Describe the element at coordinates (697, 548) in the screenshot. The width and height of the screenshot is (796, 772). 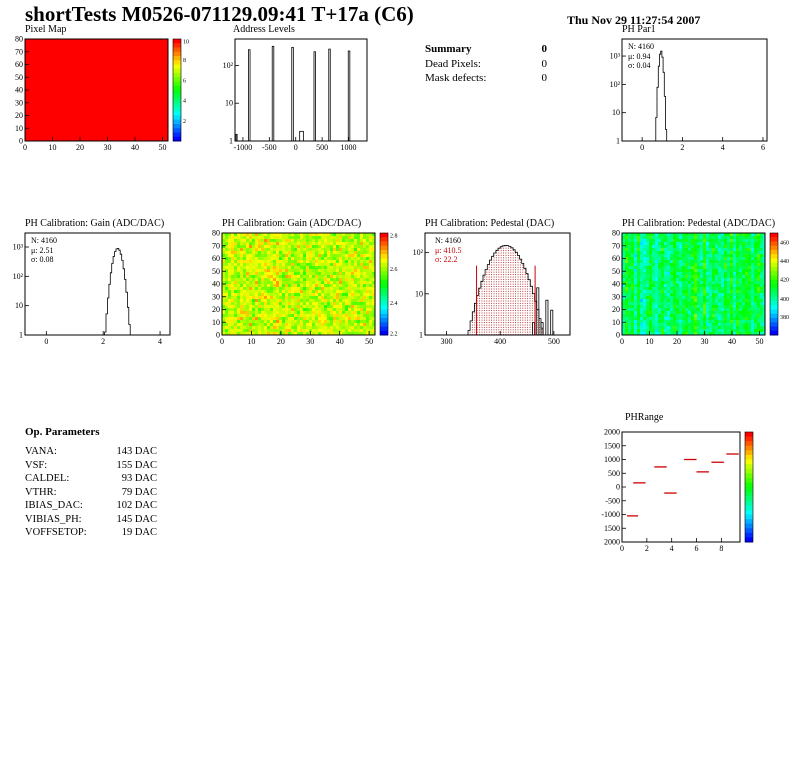
I see `svg-text: 6` at that location.